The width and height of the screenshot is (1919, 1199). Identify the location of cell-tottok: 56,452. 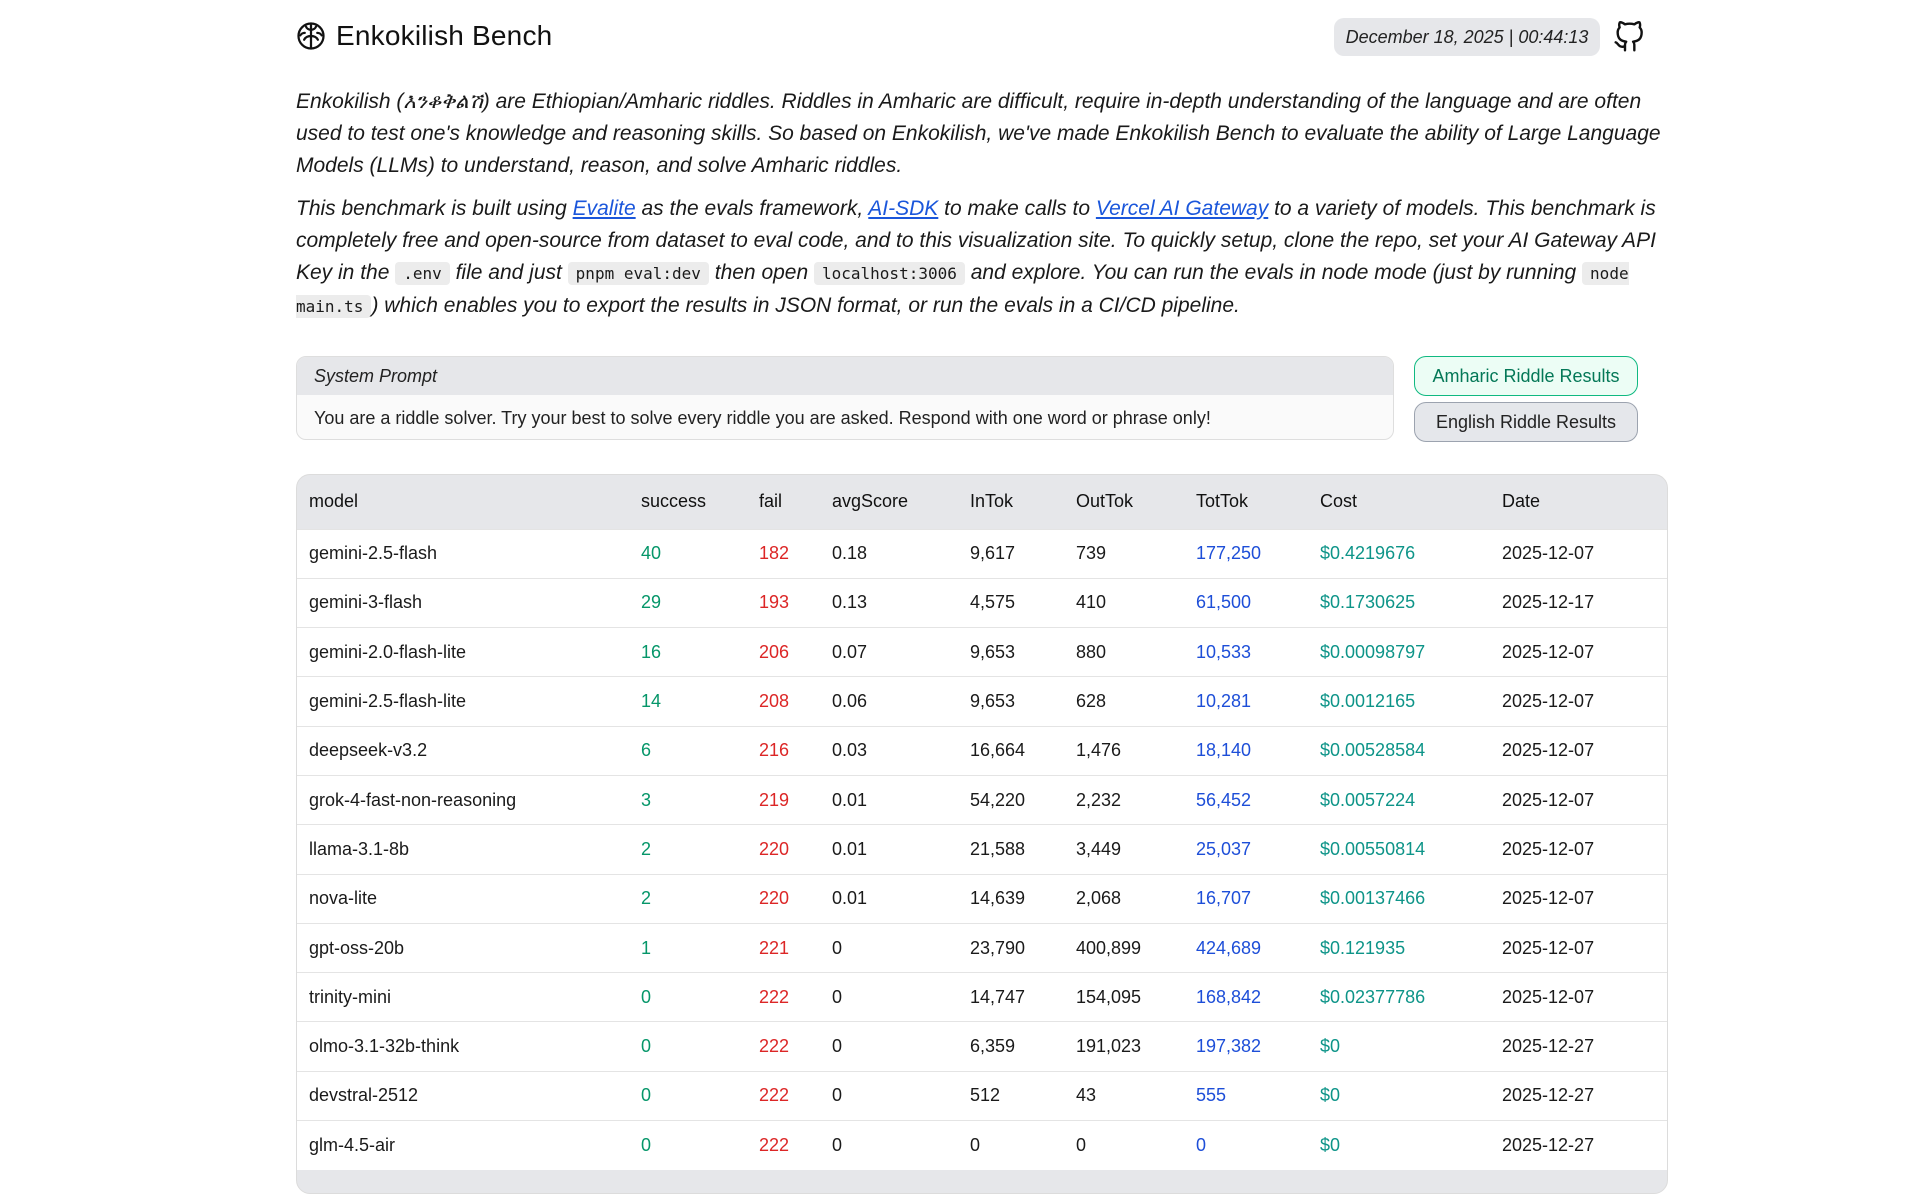
(1224, 799).